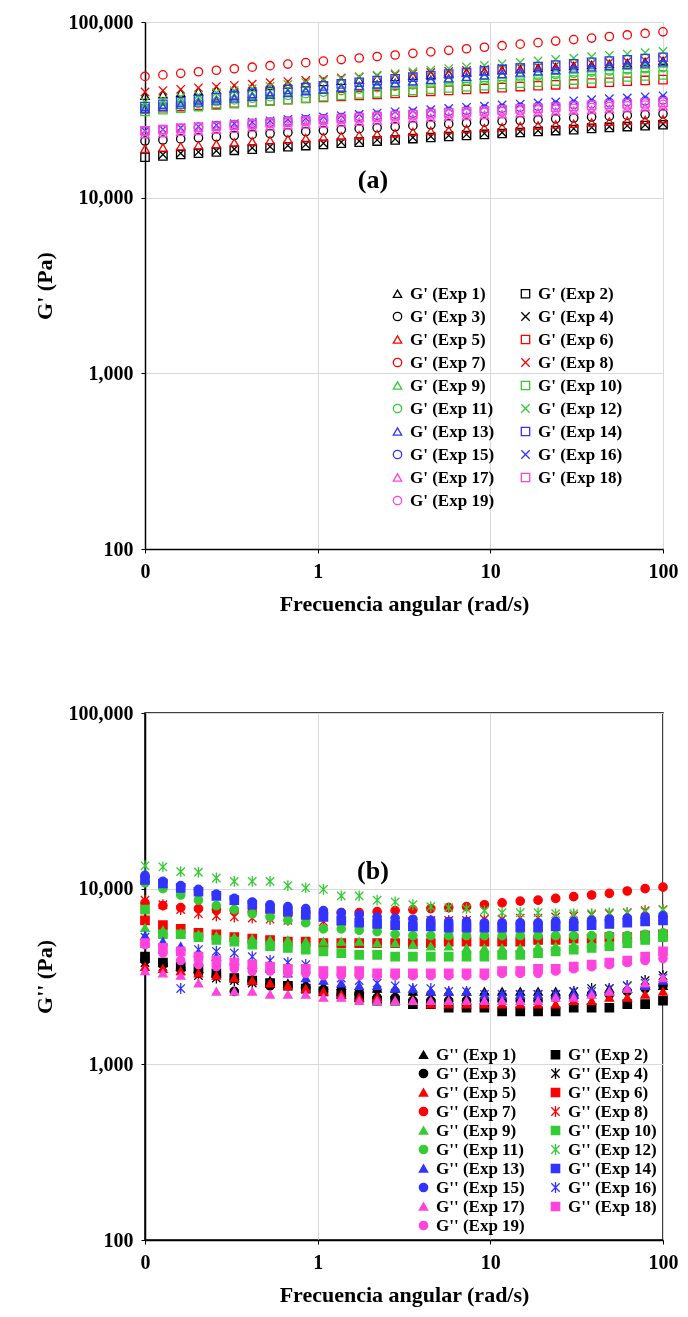 This screenshot has height=1317, width=688. I want to click on legend-label: G'' (Exp 15), so click(480, 1187).